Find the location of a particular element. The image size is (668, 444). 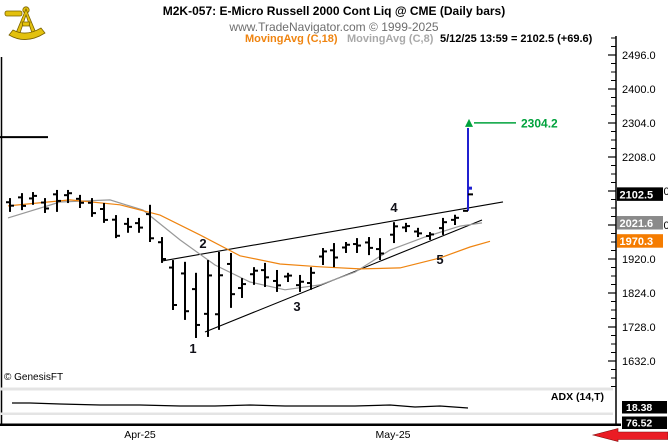

month-label-May-25: May-25 is located at coordinates (392, 435).